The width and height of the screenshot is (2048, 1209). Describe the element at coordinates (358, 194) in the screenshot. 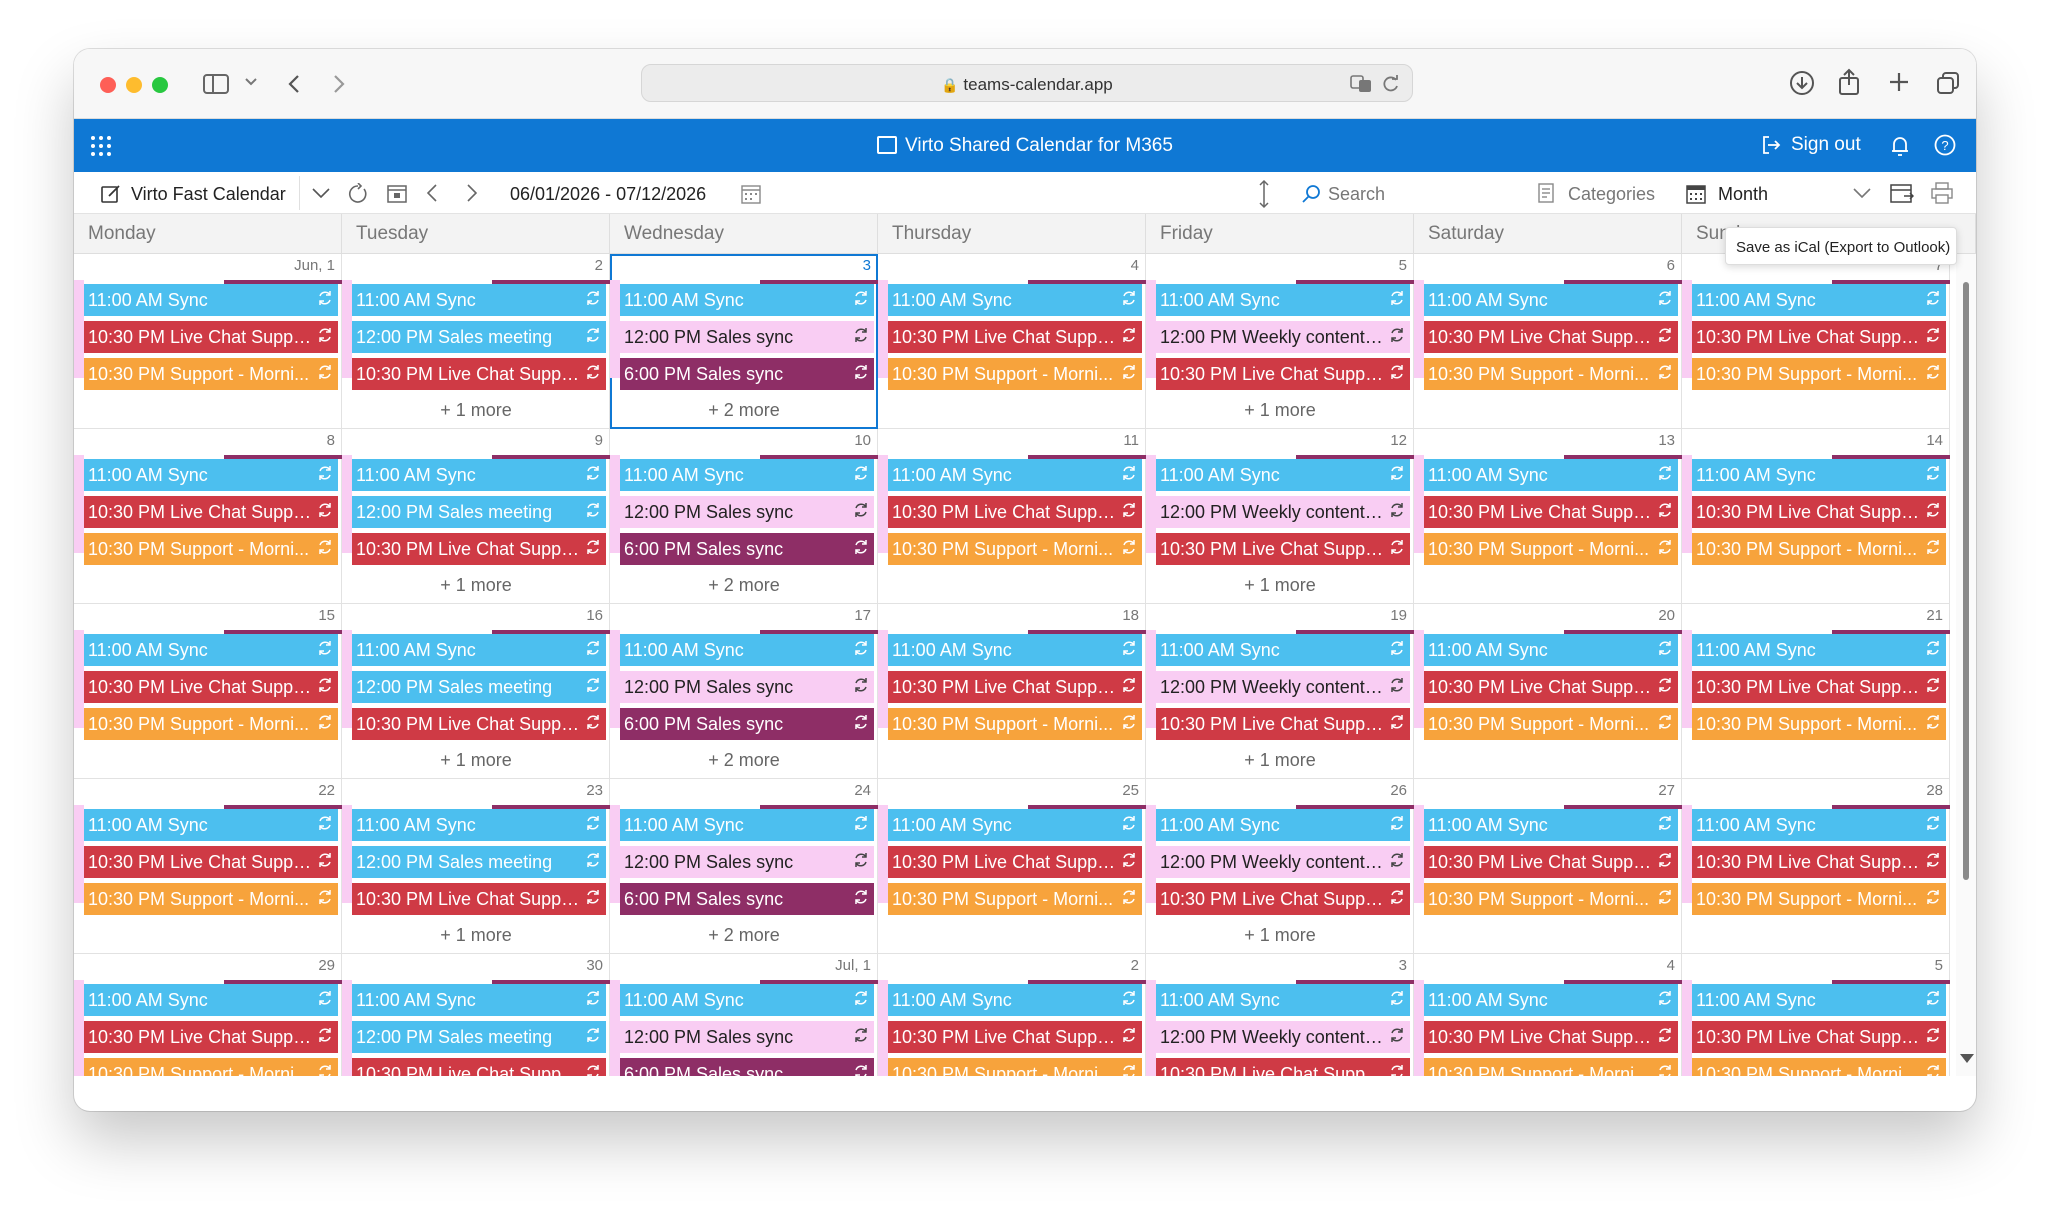

I see `refresh-icon` at that location.